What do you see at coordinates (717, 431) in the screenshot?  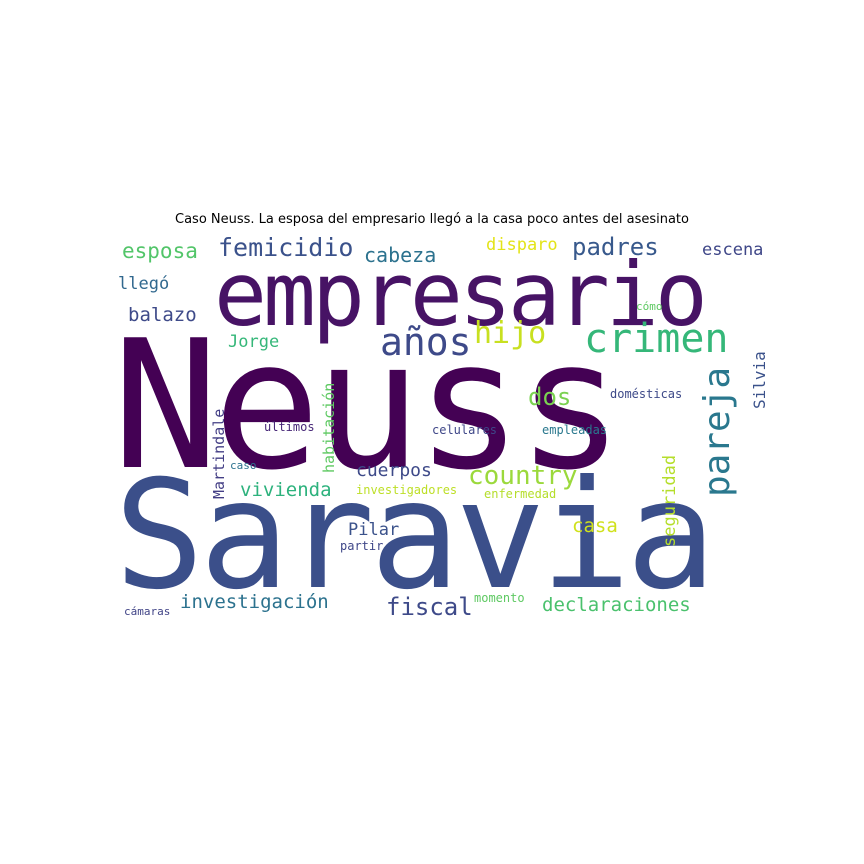 I see `word-pareja: pareja` at bounding box center [717, 431].